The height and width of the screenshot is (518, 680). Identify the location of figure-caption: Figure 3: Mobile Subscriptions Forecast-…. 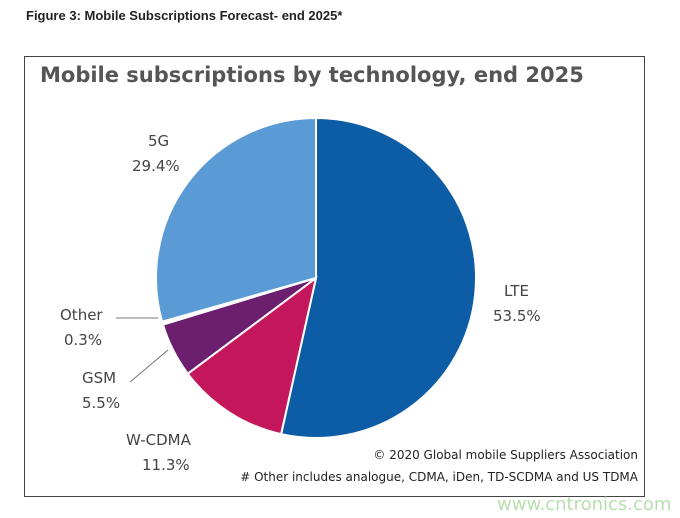
(184, 15).